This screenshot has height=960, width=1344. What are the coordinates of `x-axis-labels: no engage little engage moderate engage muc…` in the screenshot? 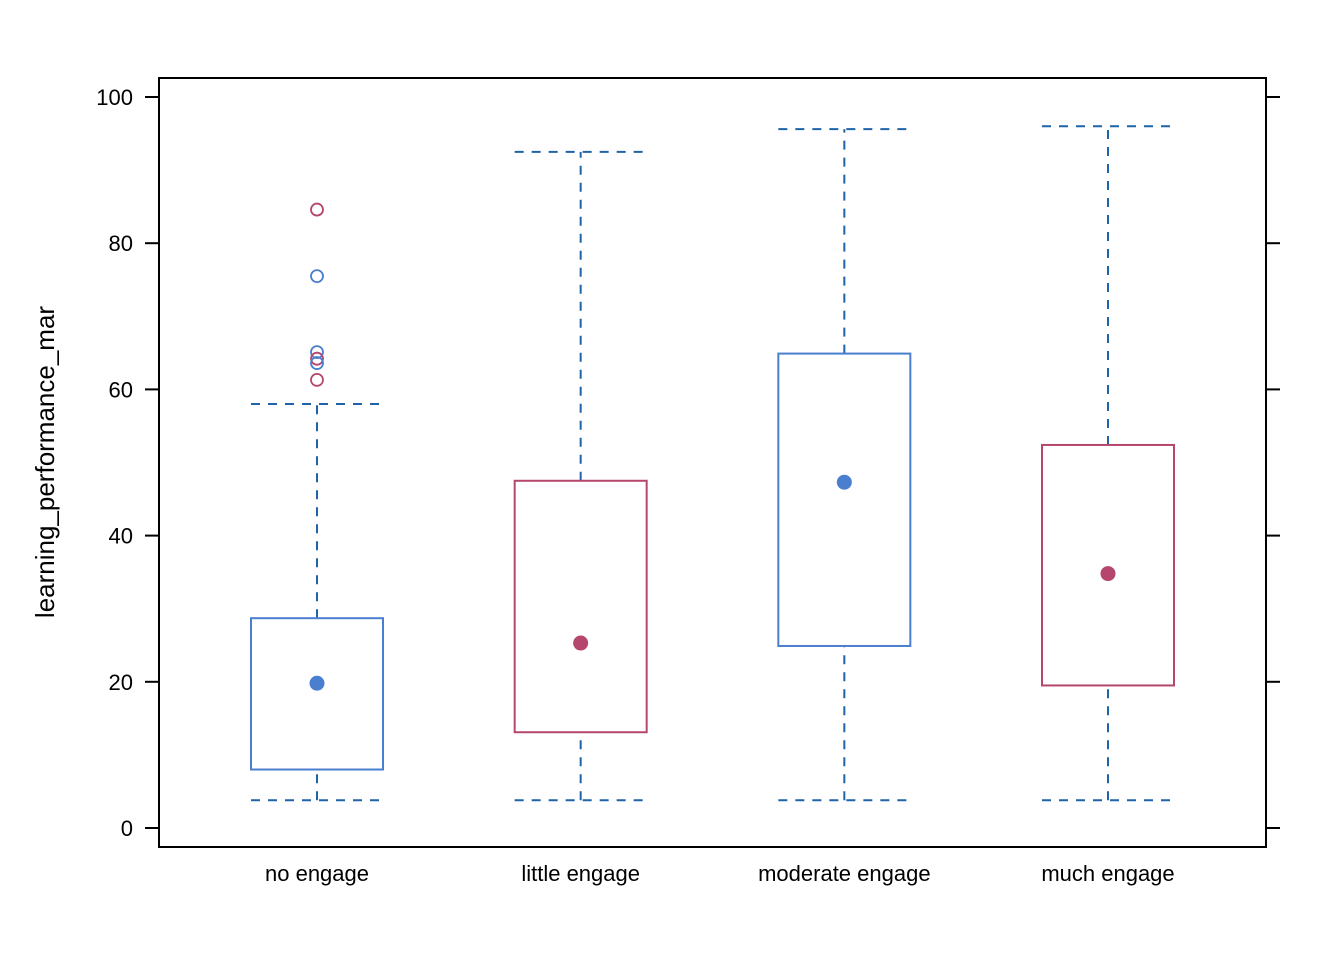 It's located at (720, 873).